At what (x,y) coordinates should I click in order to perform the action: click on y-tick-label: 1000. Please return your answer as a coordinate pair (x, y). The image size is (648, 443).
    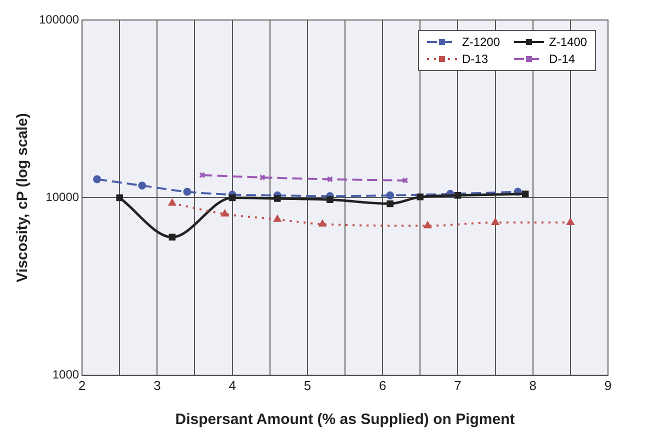
    Looking at the image, I should click on (66, 375).